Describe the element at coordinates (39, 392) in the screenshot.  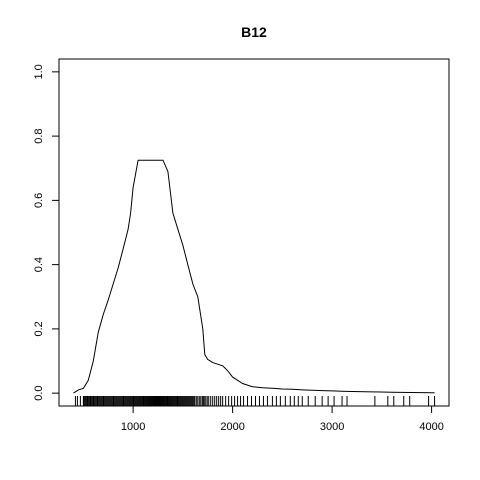
I see `y-tick-label: 0.0` at that location.